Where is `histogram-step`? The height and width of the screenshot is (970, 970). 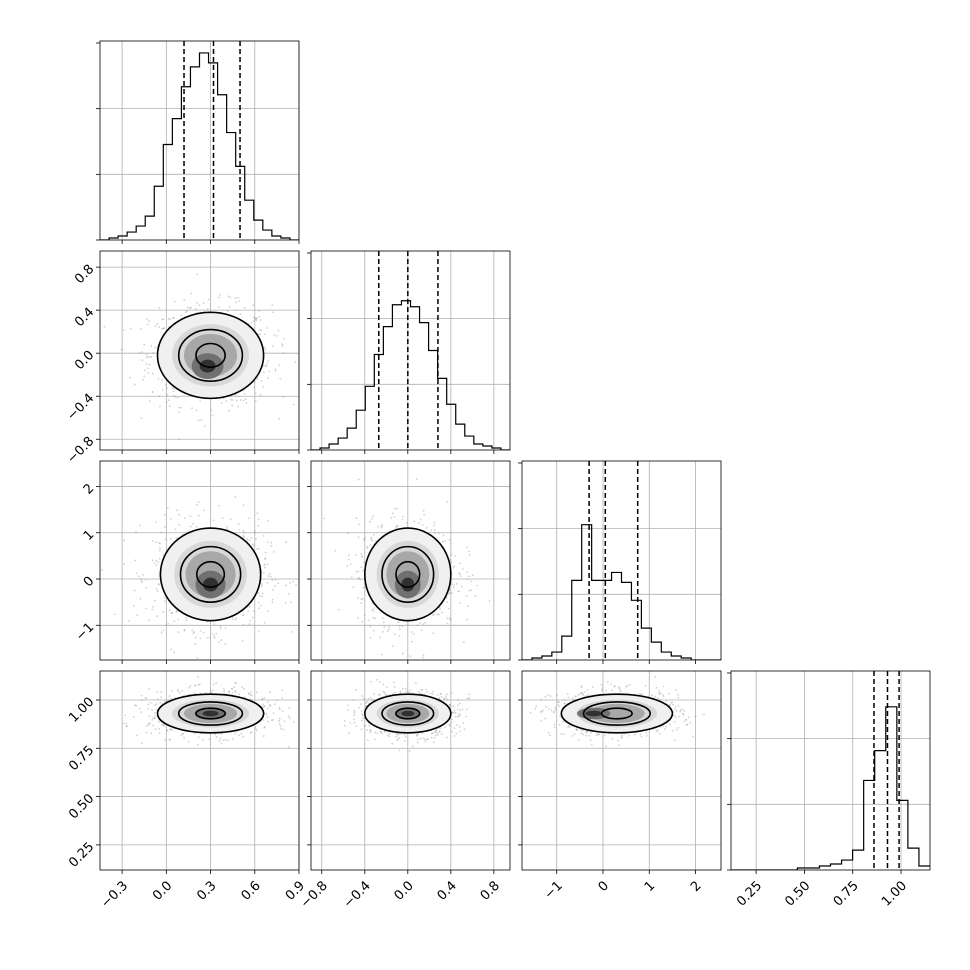 histogram-step is located at coordinates (410, 375).